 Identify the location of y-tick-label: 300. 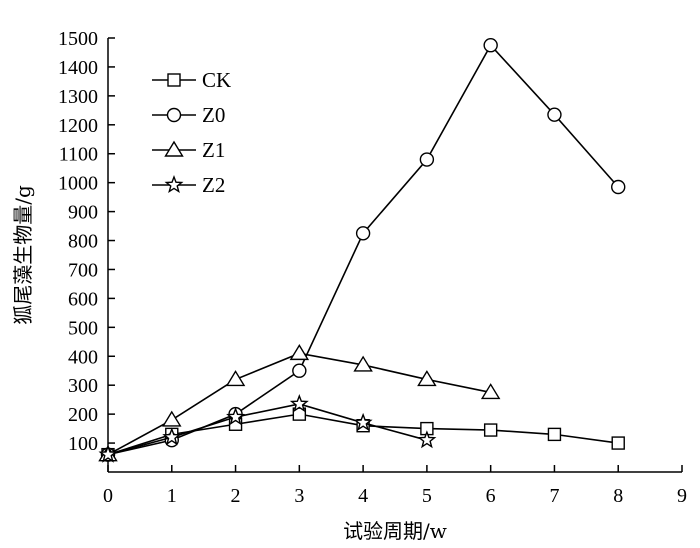
(83, 386).